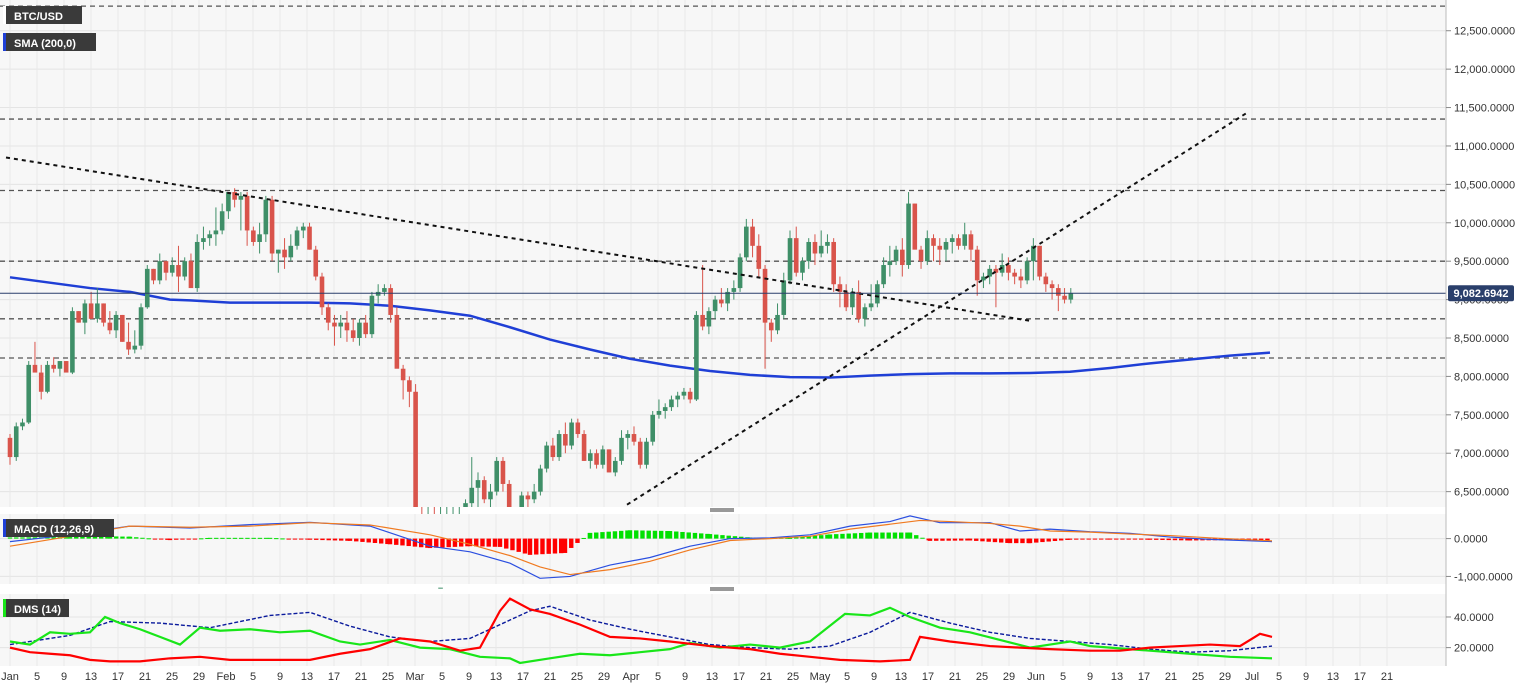 The image size is (1534, 689). I want to click on macd-tag: MACD (12,26,9), so click(58, 528).